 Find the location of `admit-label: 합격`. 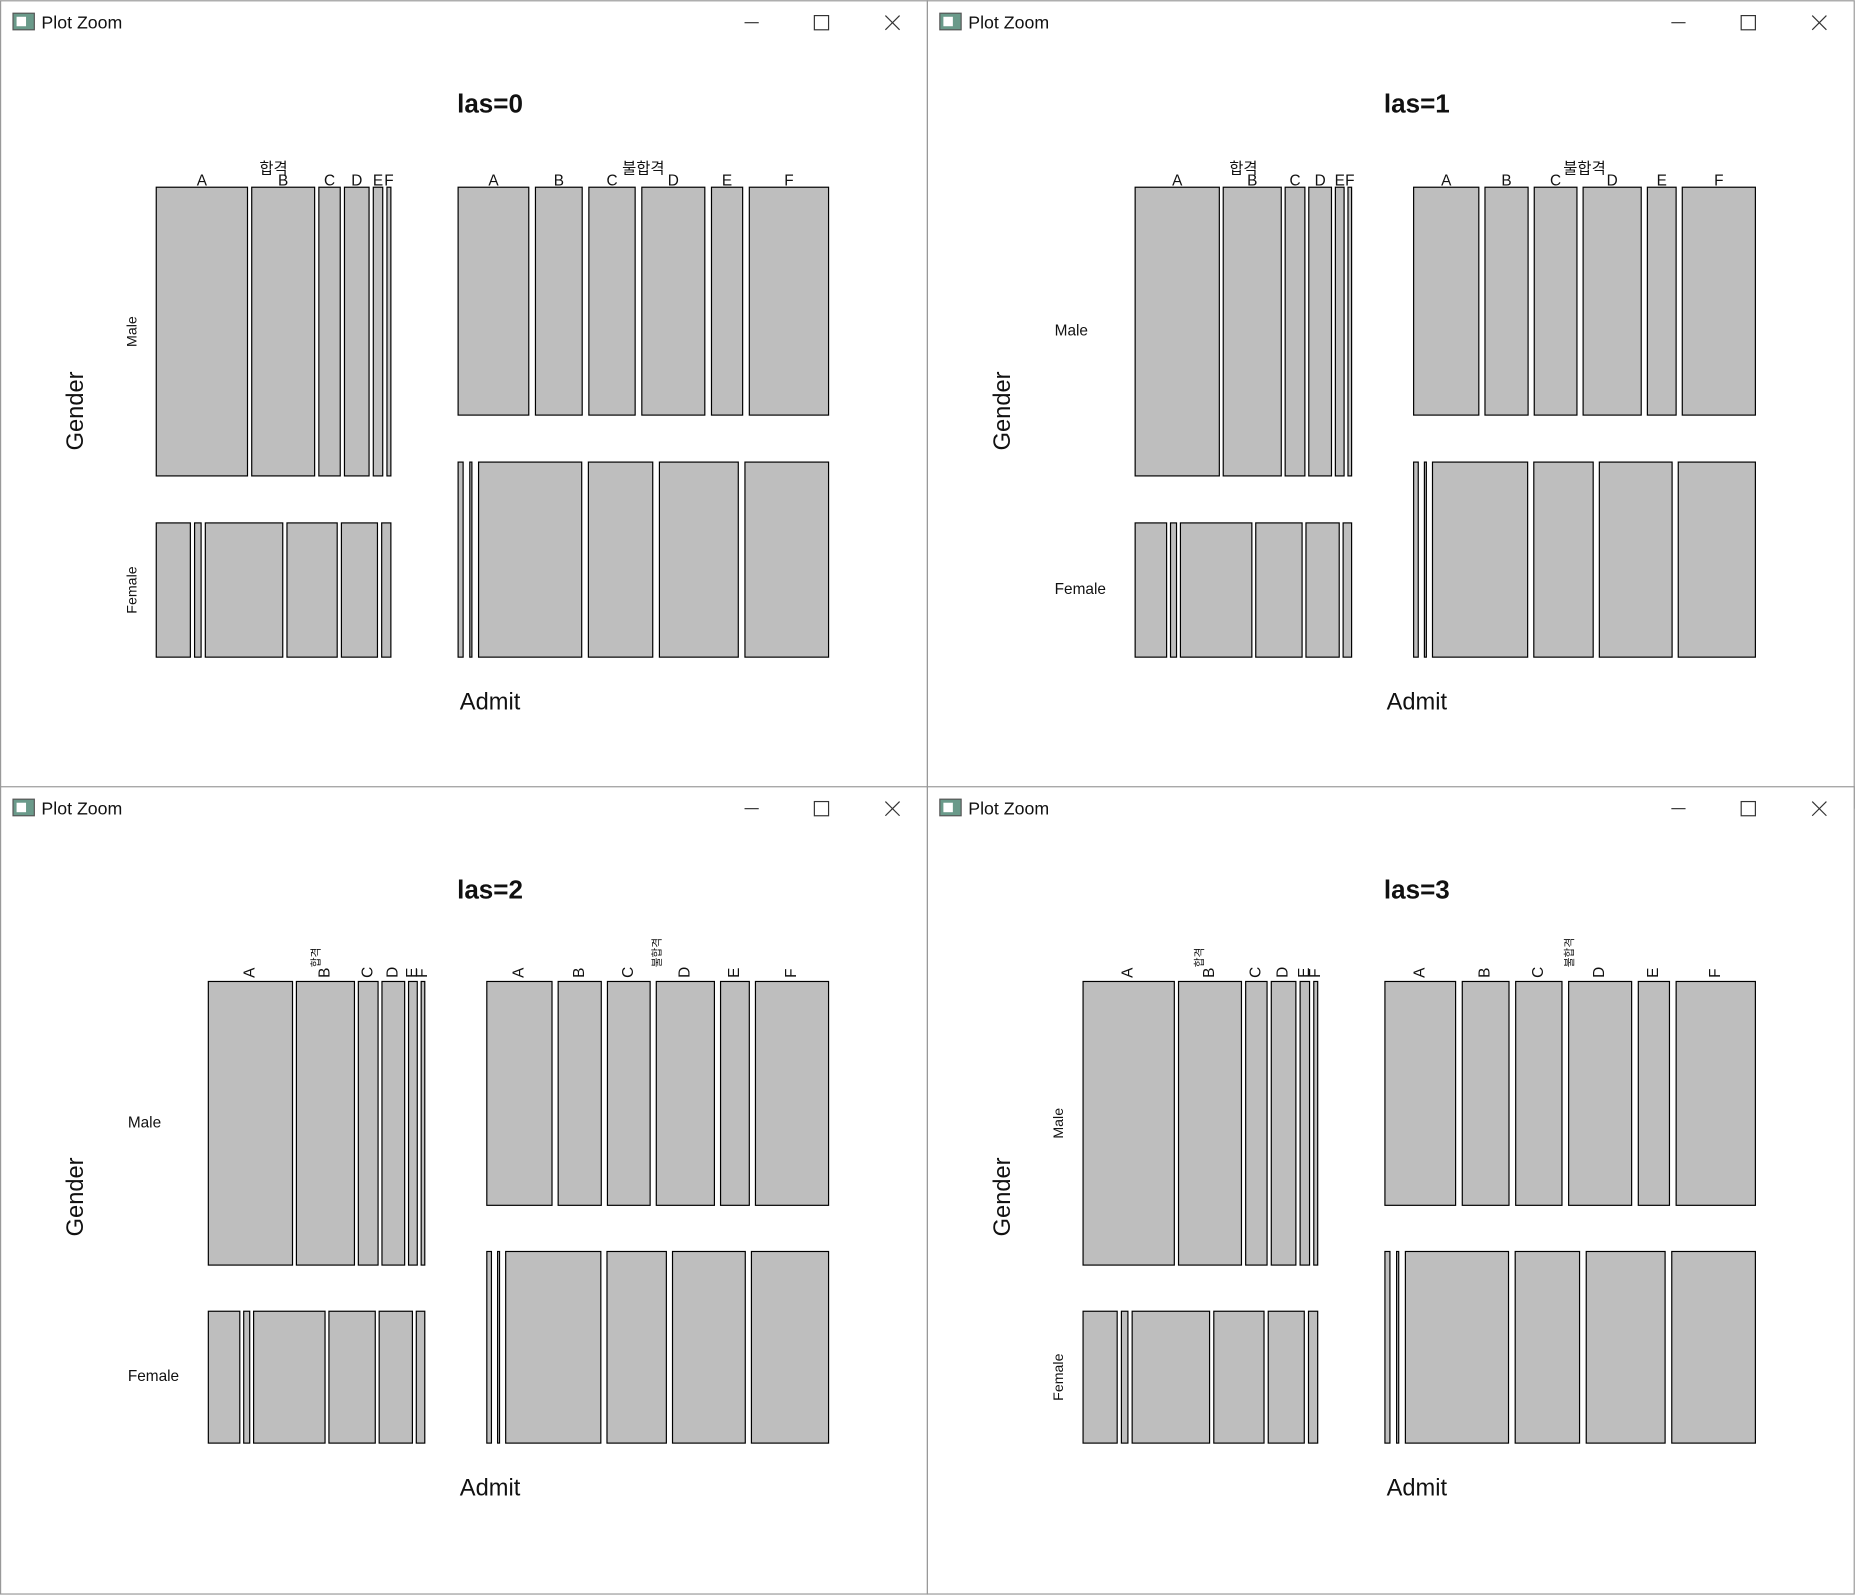

admit-label: 합격 is located at coordinates (1199, 958).